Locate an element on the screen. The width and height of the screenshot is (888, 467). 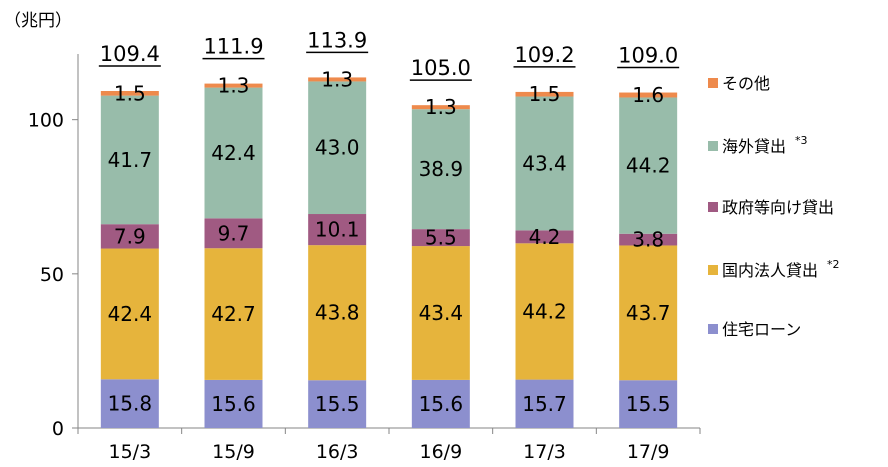
legend-item: 政府等向け貸出 is located at coordinates (771, 207).